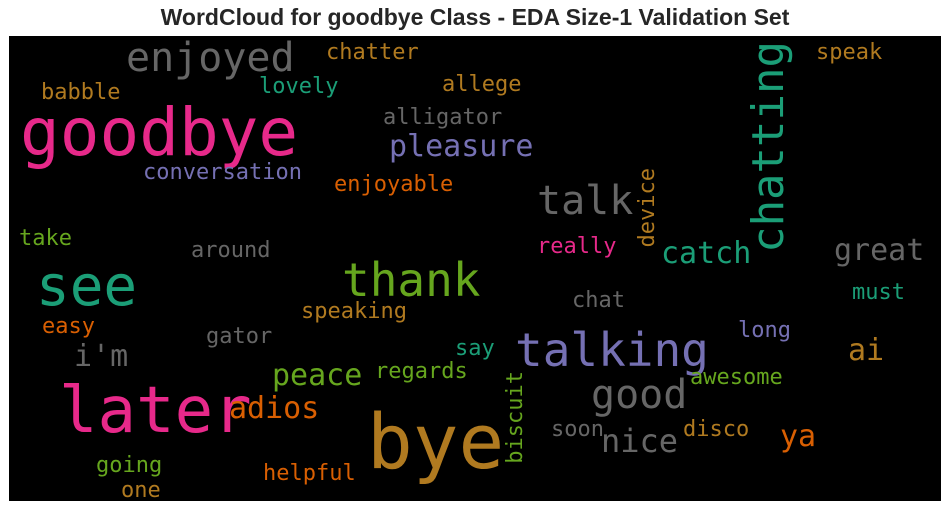  What do you see at coordinates (129, 465) in the screenshot?
I see `word-going: going` at bounding box center [129, 465].